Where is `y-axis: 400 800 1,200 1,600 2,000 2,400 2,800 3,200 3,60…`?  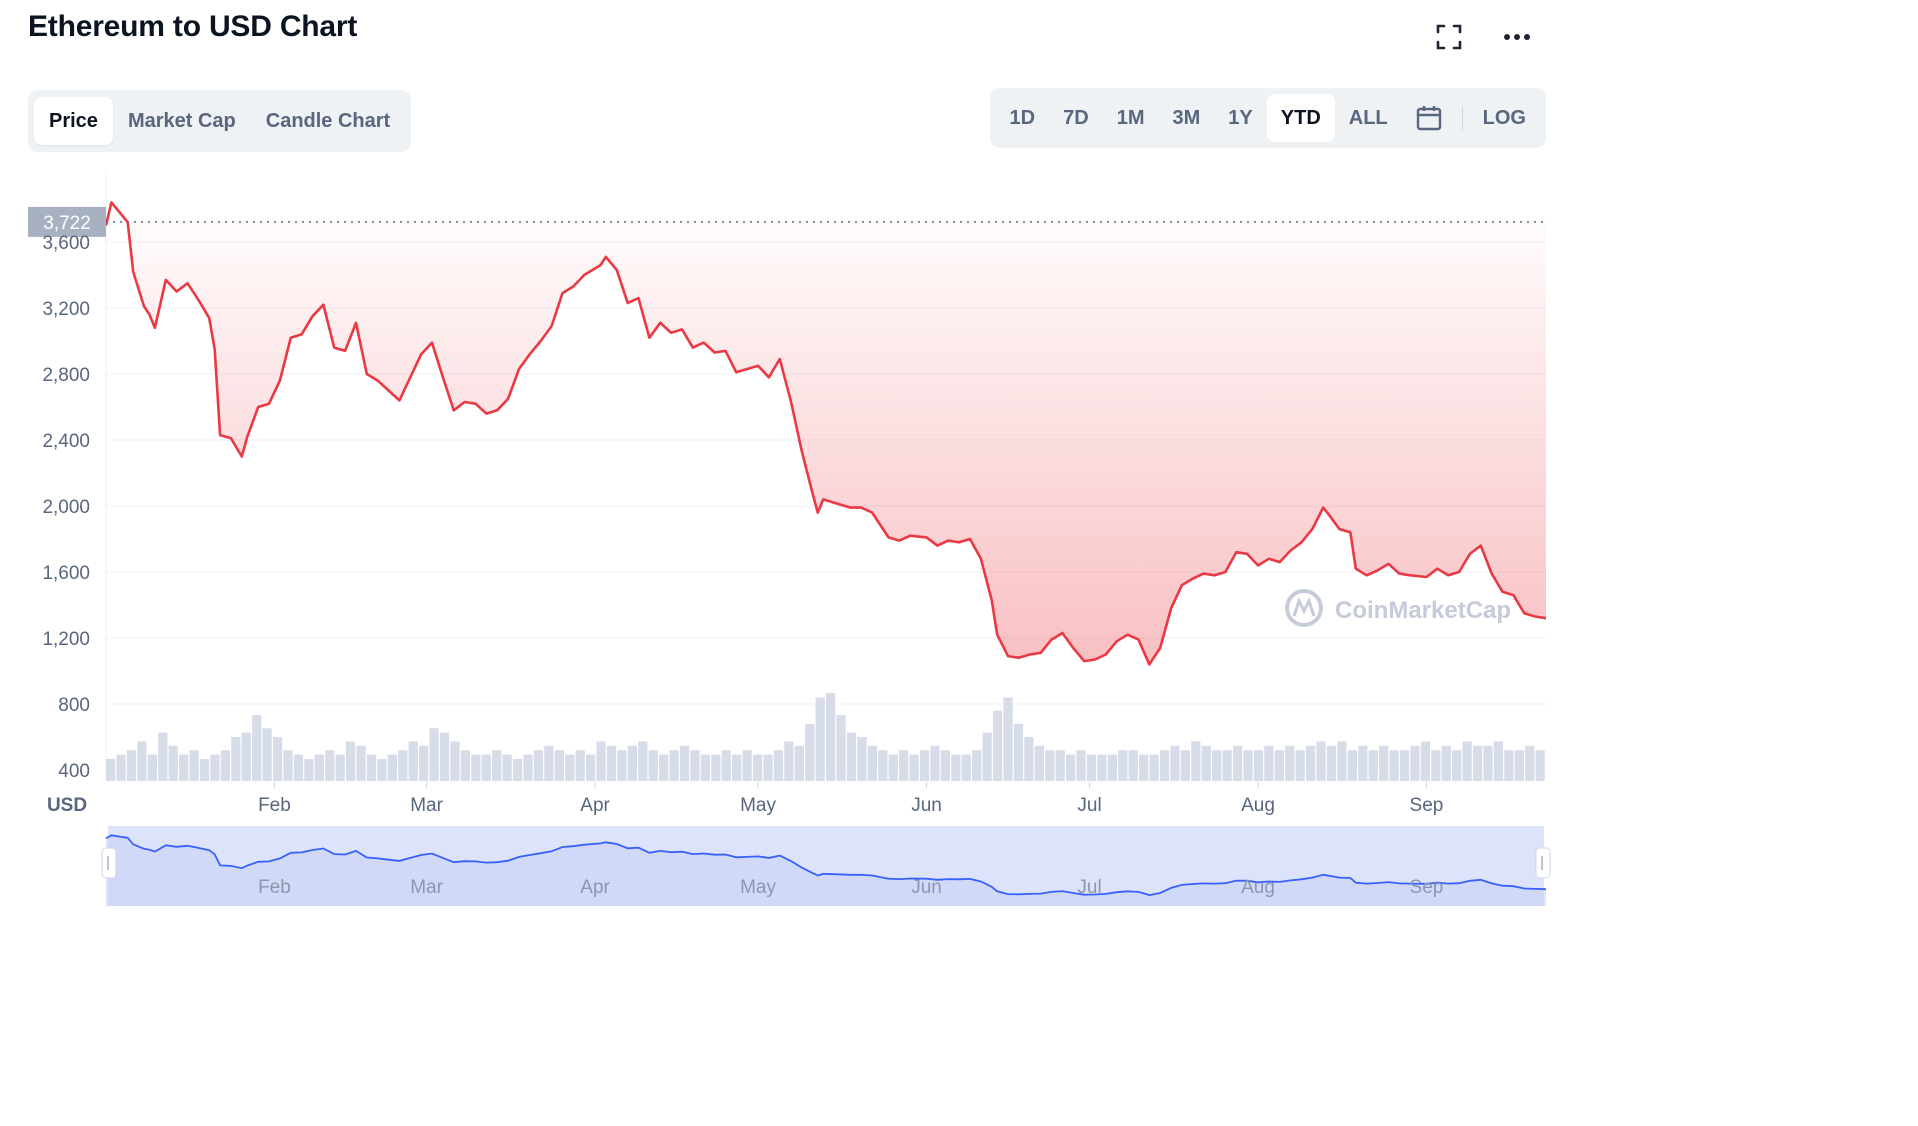 y-axis: 400 800 1,200 1,600 2,000 2,400 2,800 3,200 3,60… is located at coordinates (66, 524).